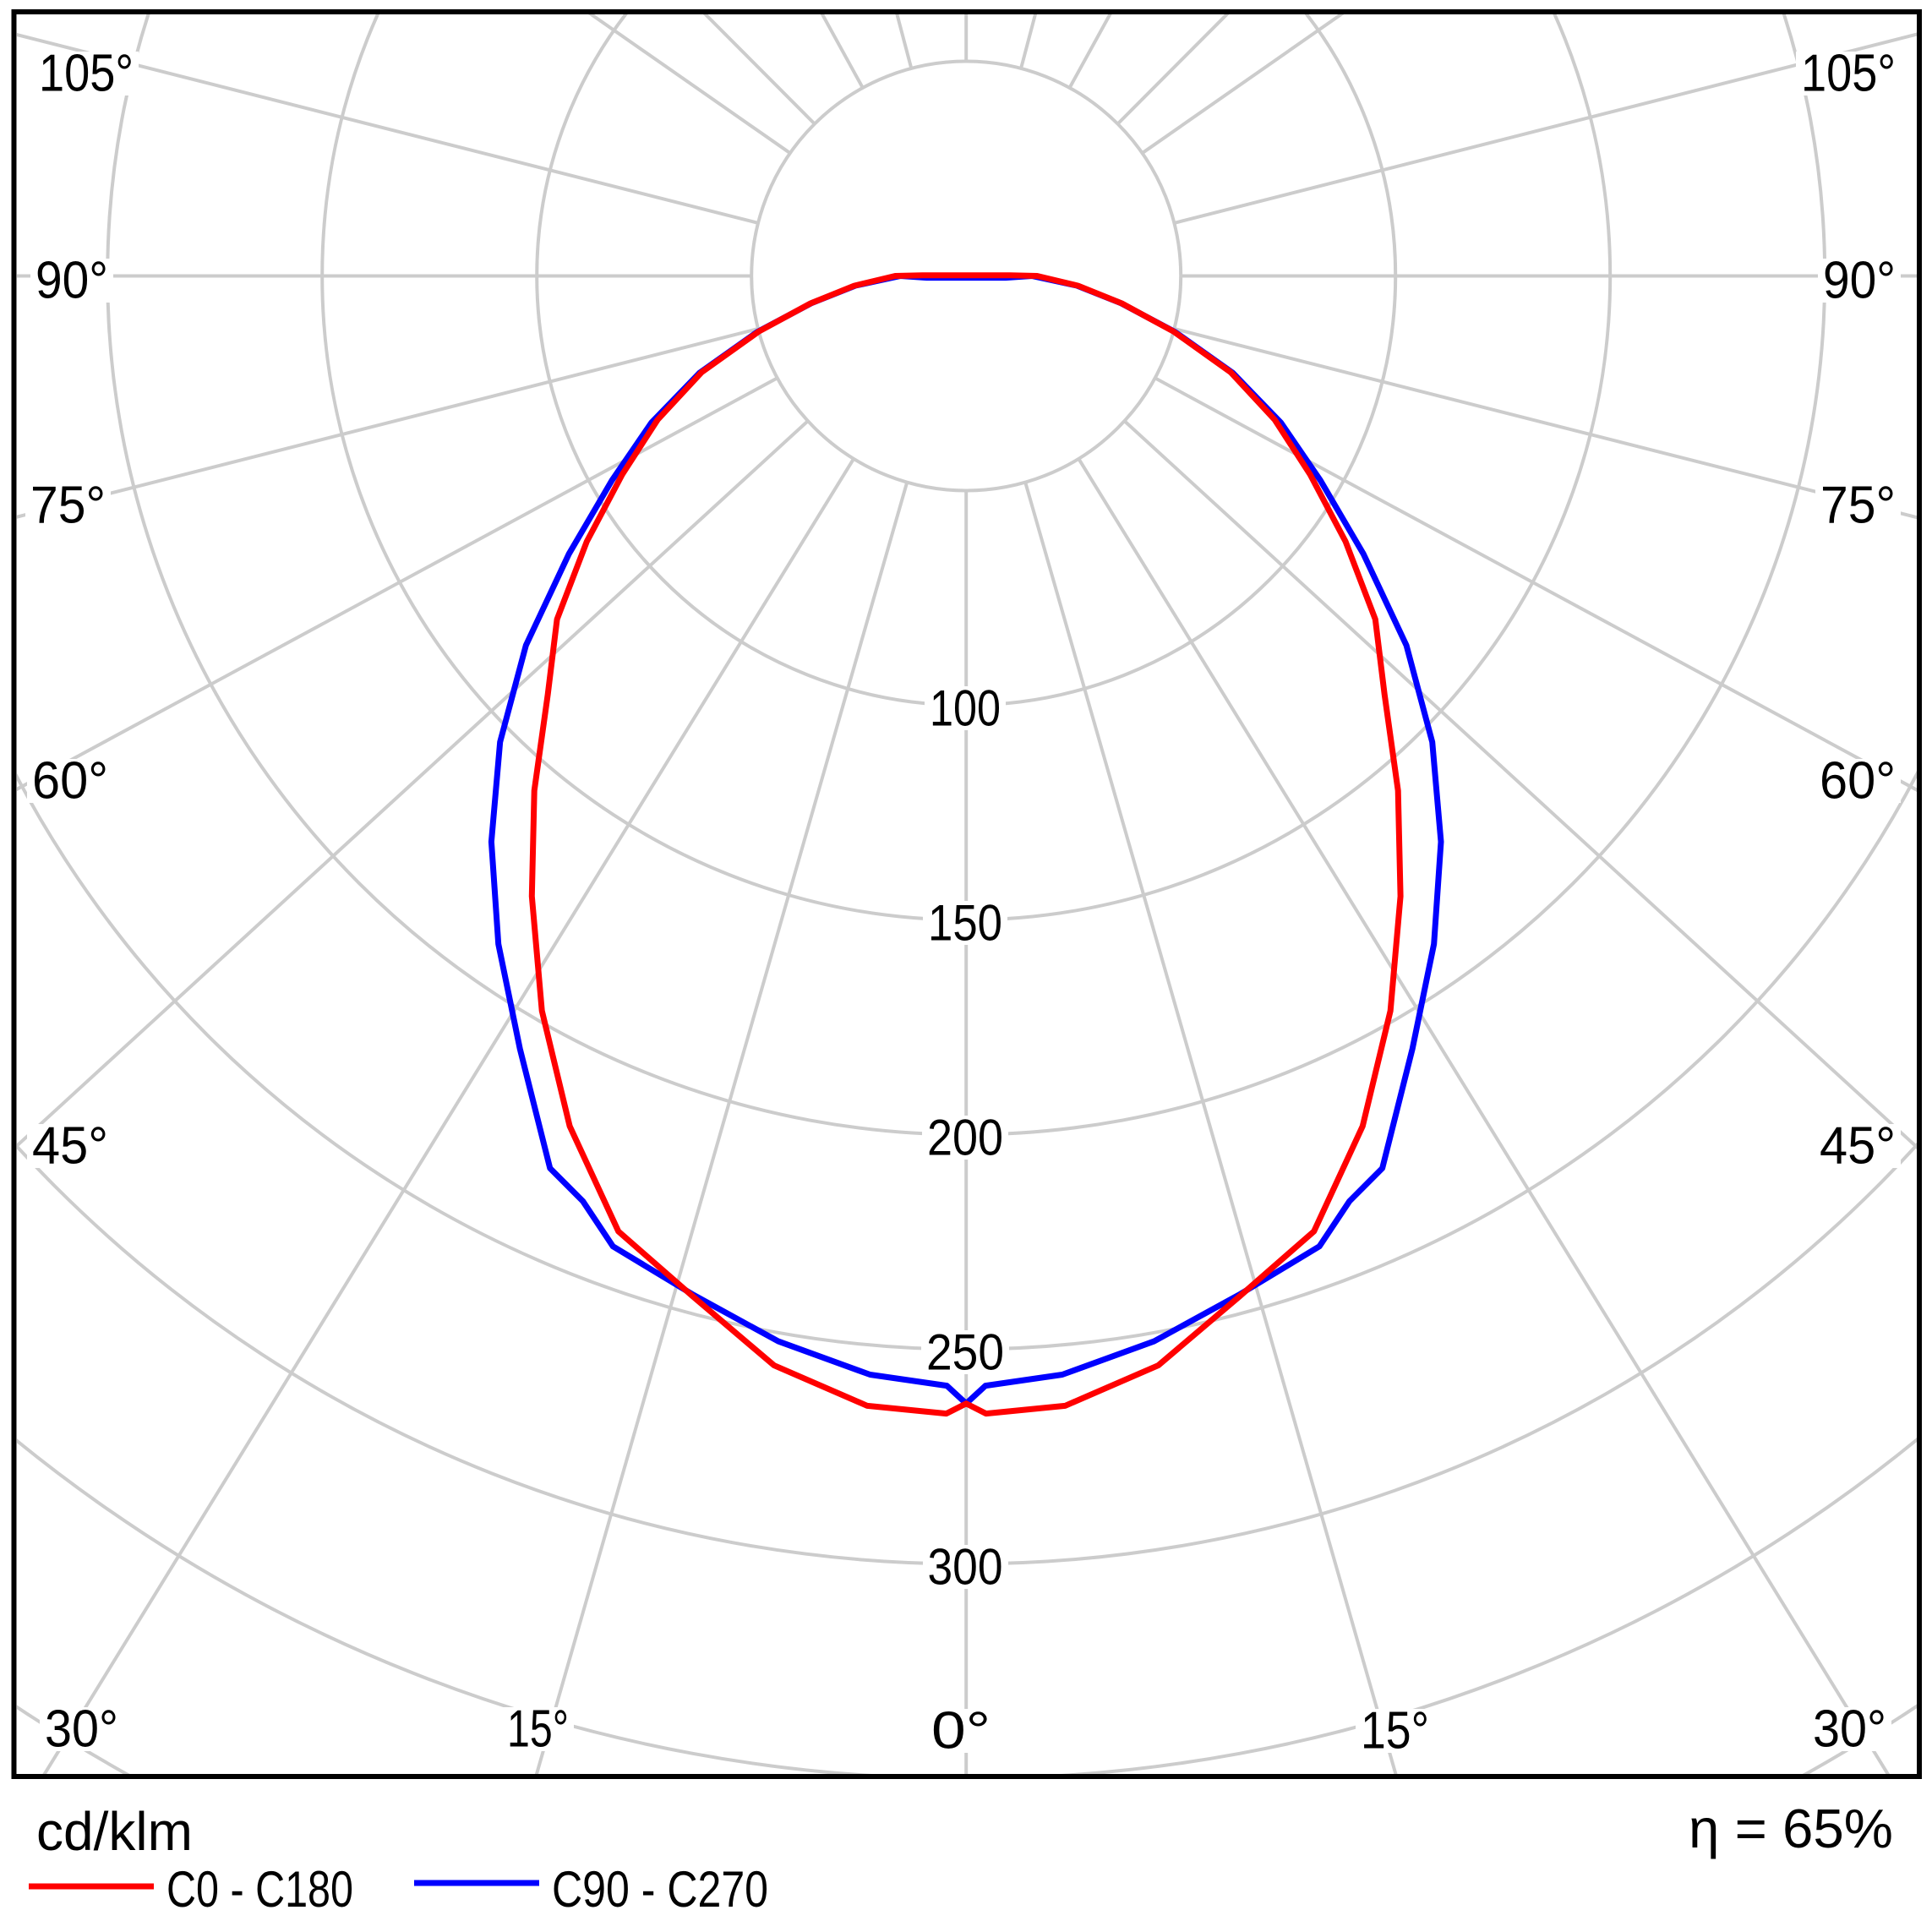 Image resolution: width=1932 pixels, height=1932 pixels. I want to click on svg-text: 150, so click(965, 923).